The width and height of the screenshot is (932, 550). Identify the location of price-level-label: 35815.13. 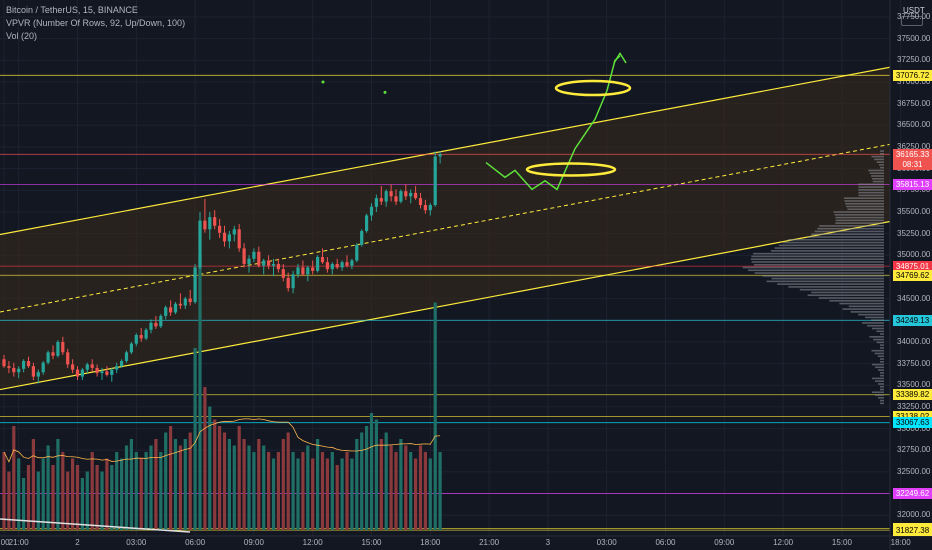
(912, 185).